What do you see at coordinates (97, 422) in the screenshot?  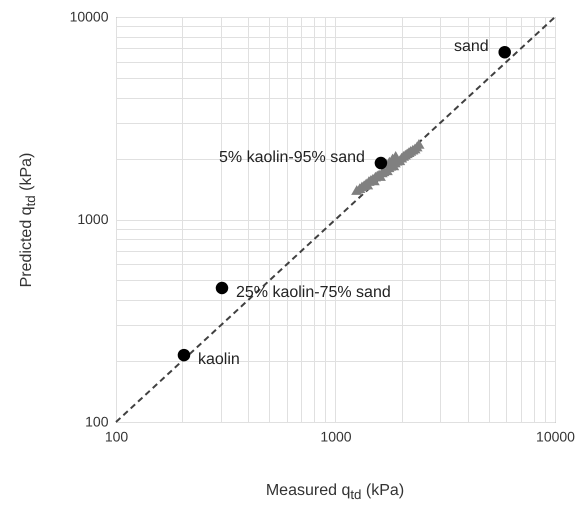 I see `y-tick-label: 100` at bounding box center [97, 422].